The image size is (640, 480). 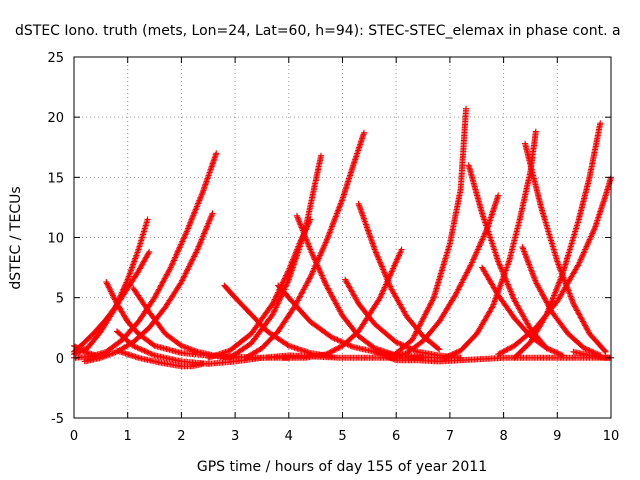 I want to click on y-tick-label: 10, so click(x=55, y=239).